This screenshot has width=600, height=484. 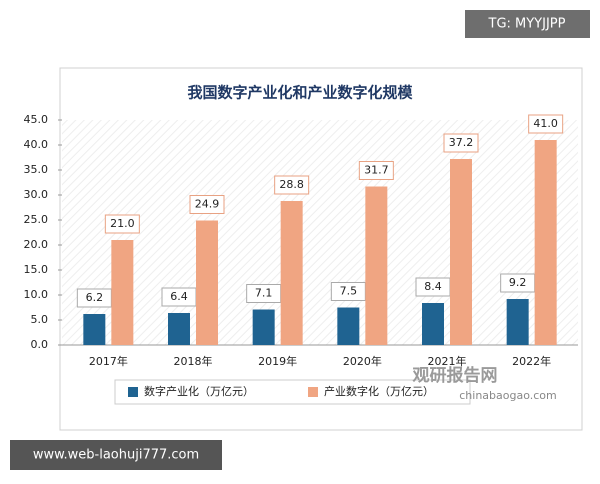 I want to click on y-tick-label: 20.0, so click(x=36, y=244).